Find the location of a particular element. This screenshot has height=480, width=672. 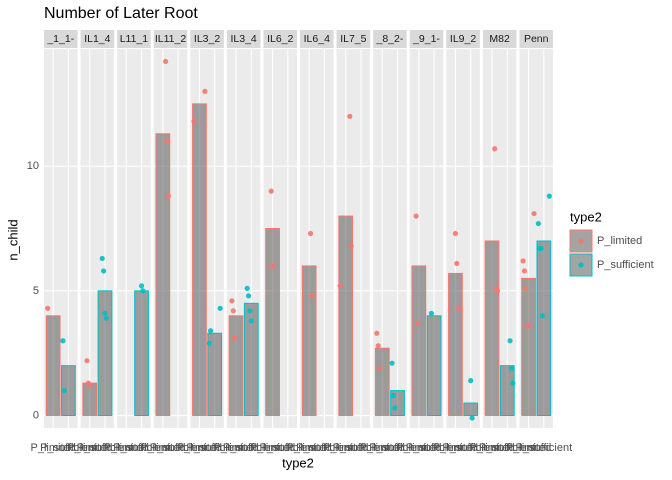

chart-title: Number of Later Root is located at coordinates (121, 13).